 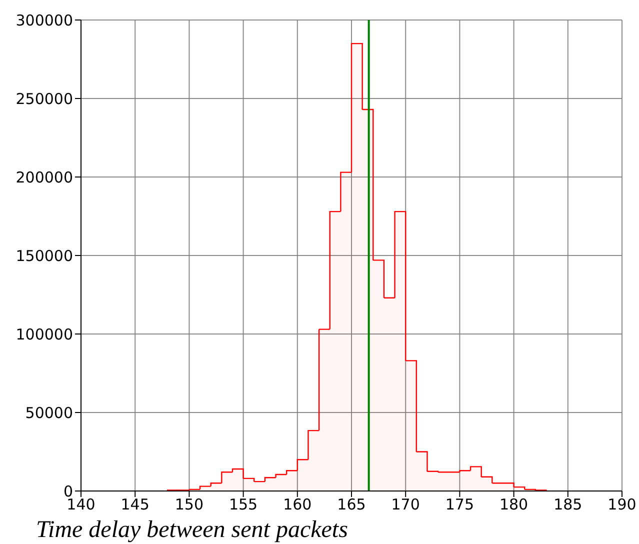 I want to click on x-tick-label: 140, so click(x=81, y=505).